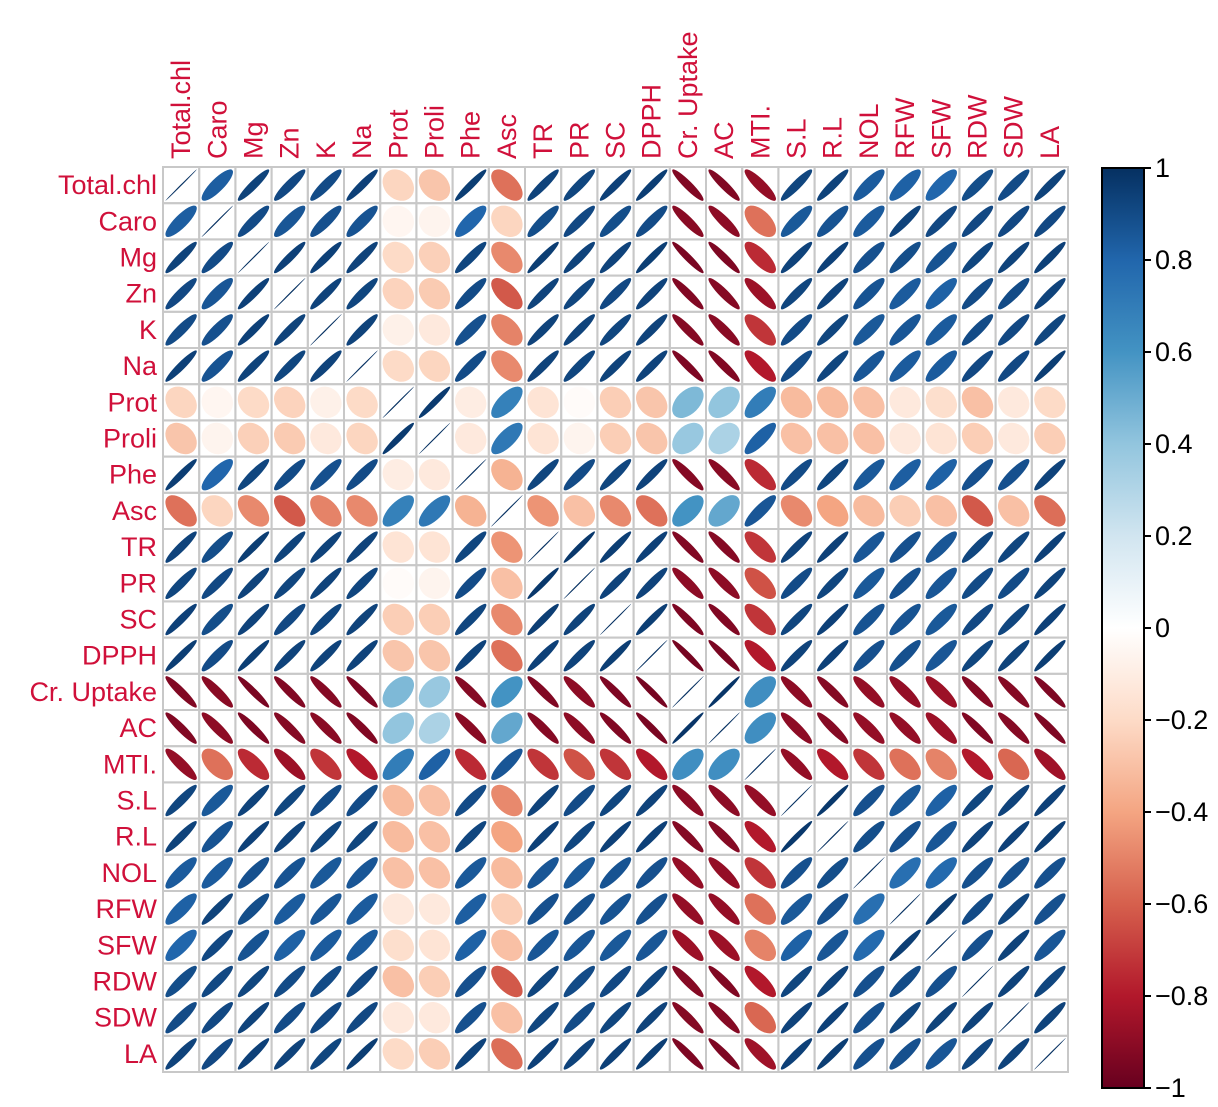 The image size is (1218, 1107). I want to click on row-label: K, so click(148, 330).